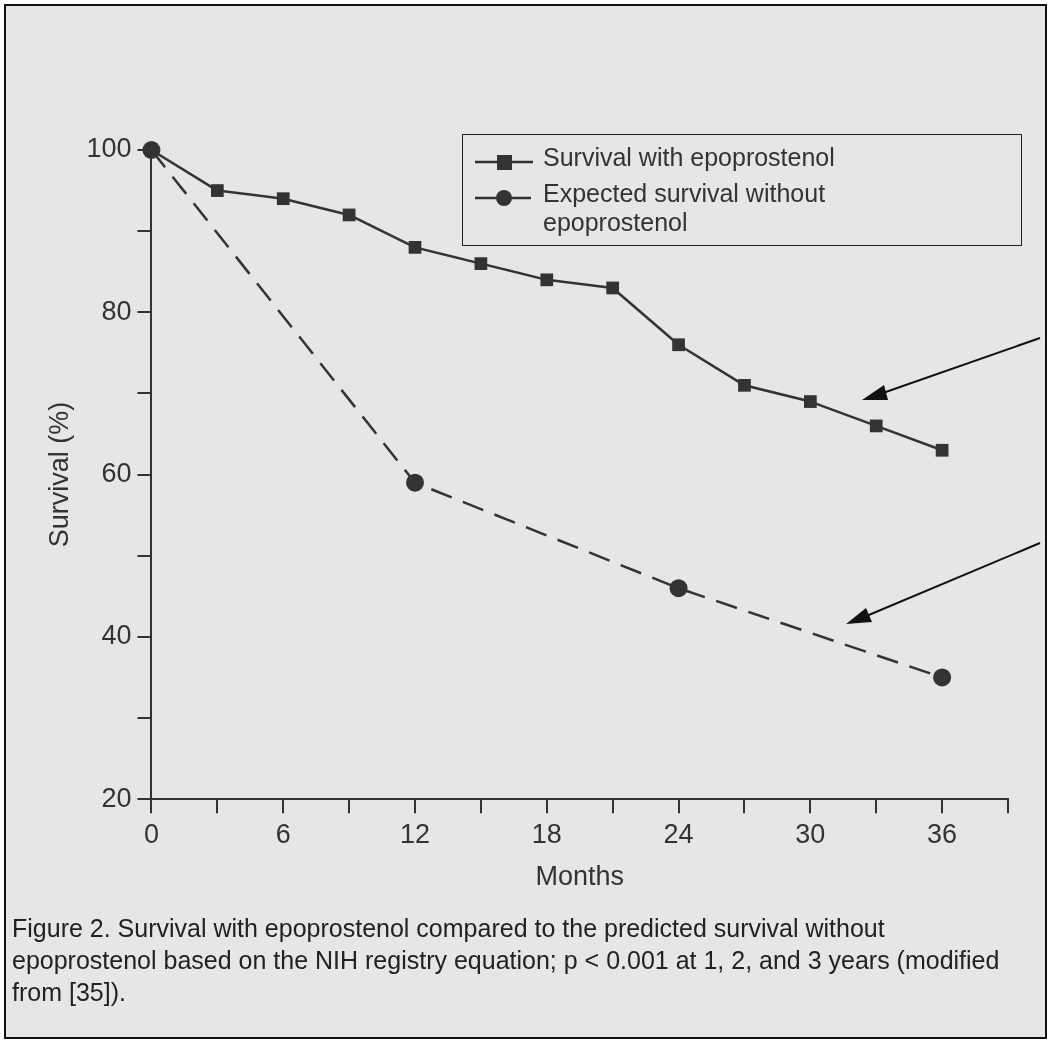  I want to click on y-axis-title: Survival (%), so click(58, 474).